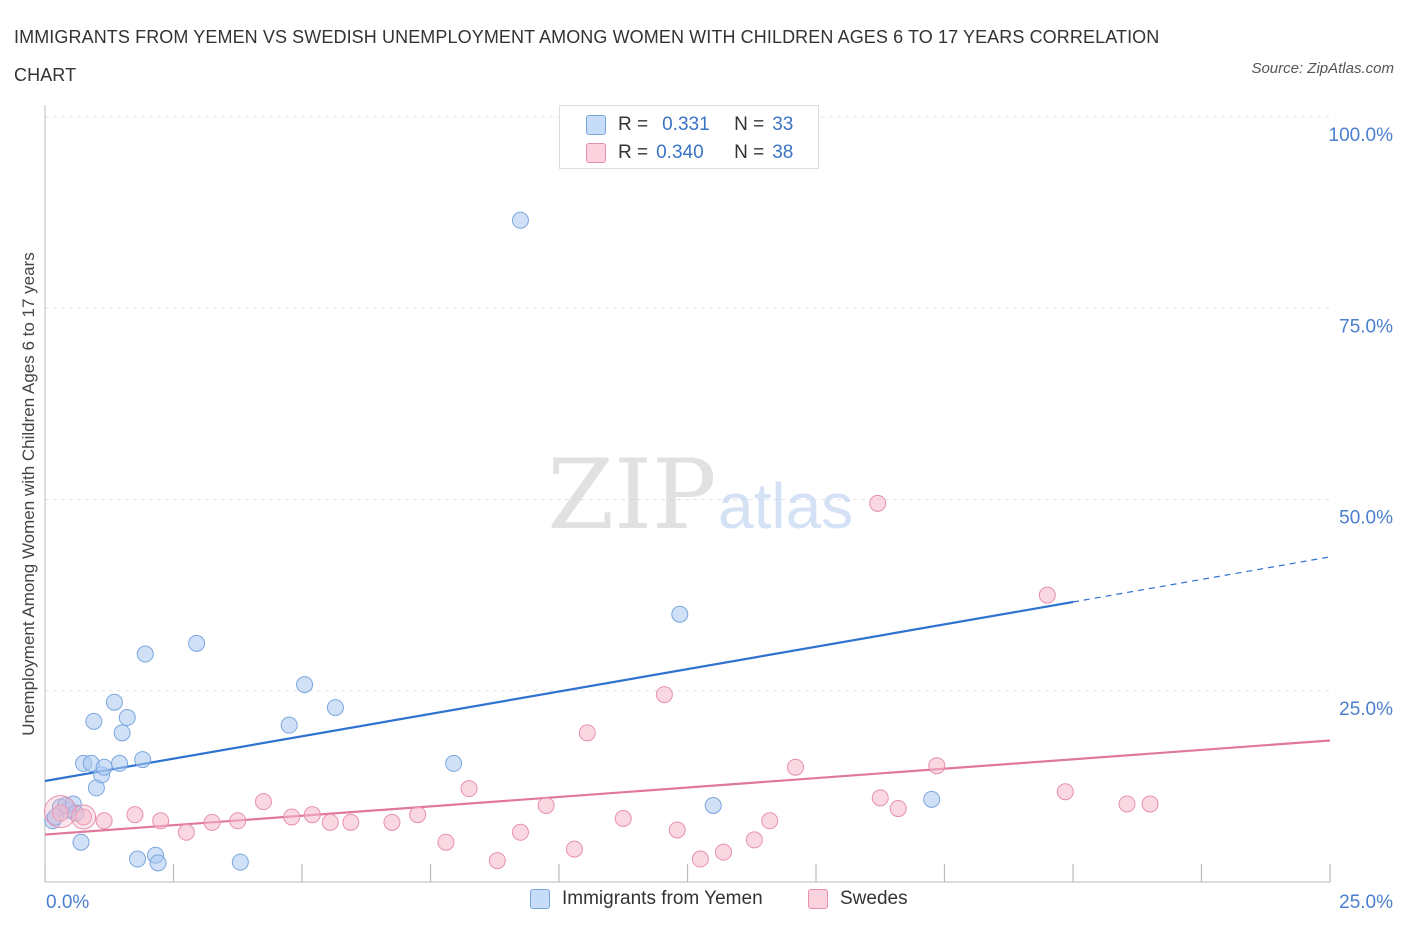 The height and width of the screenshot is (930, 1406). Describe the element at coordinates (783, 124) in the screenshot. I see `legend-n-value: 33` at that location.